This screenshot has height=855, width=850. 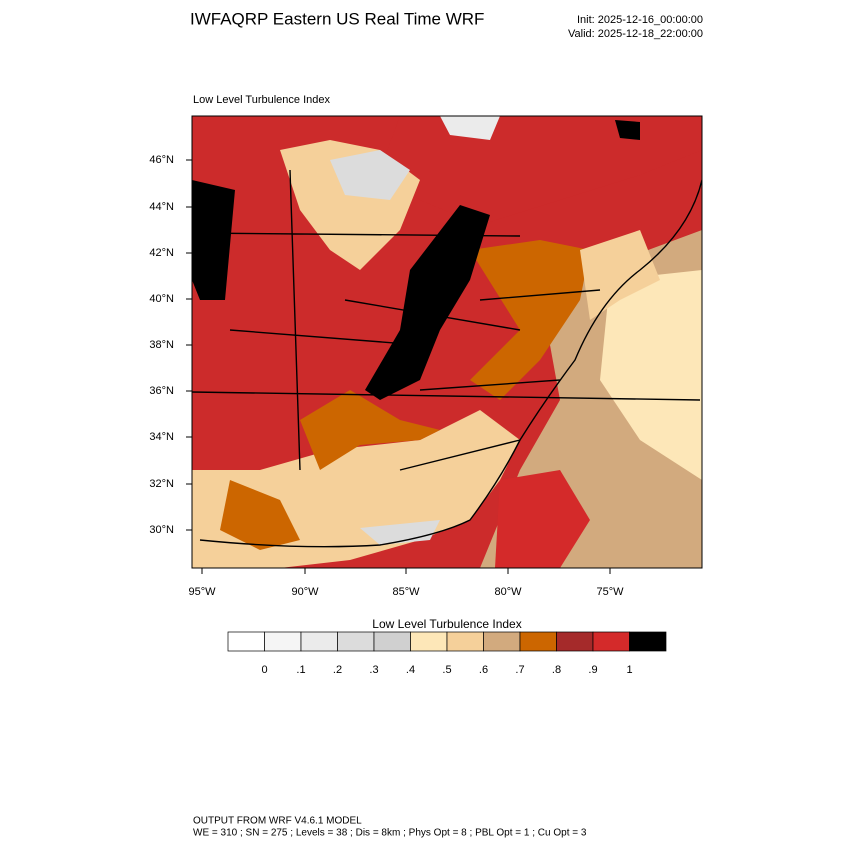 What do you see at coordinates (406, 592) in the screenshot?
I see `lon-label: 85°W` at bounding box center [406, 592].